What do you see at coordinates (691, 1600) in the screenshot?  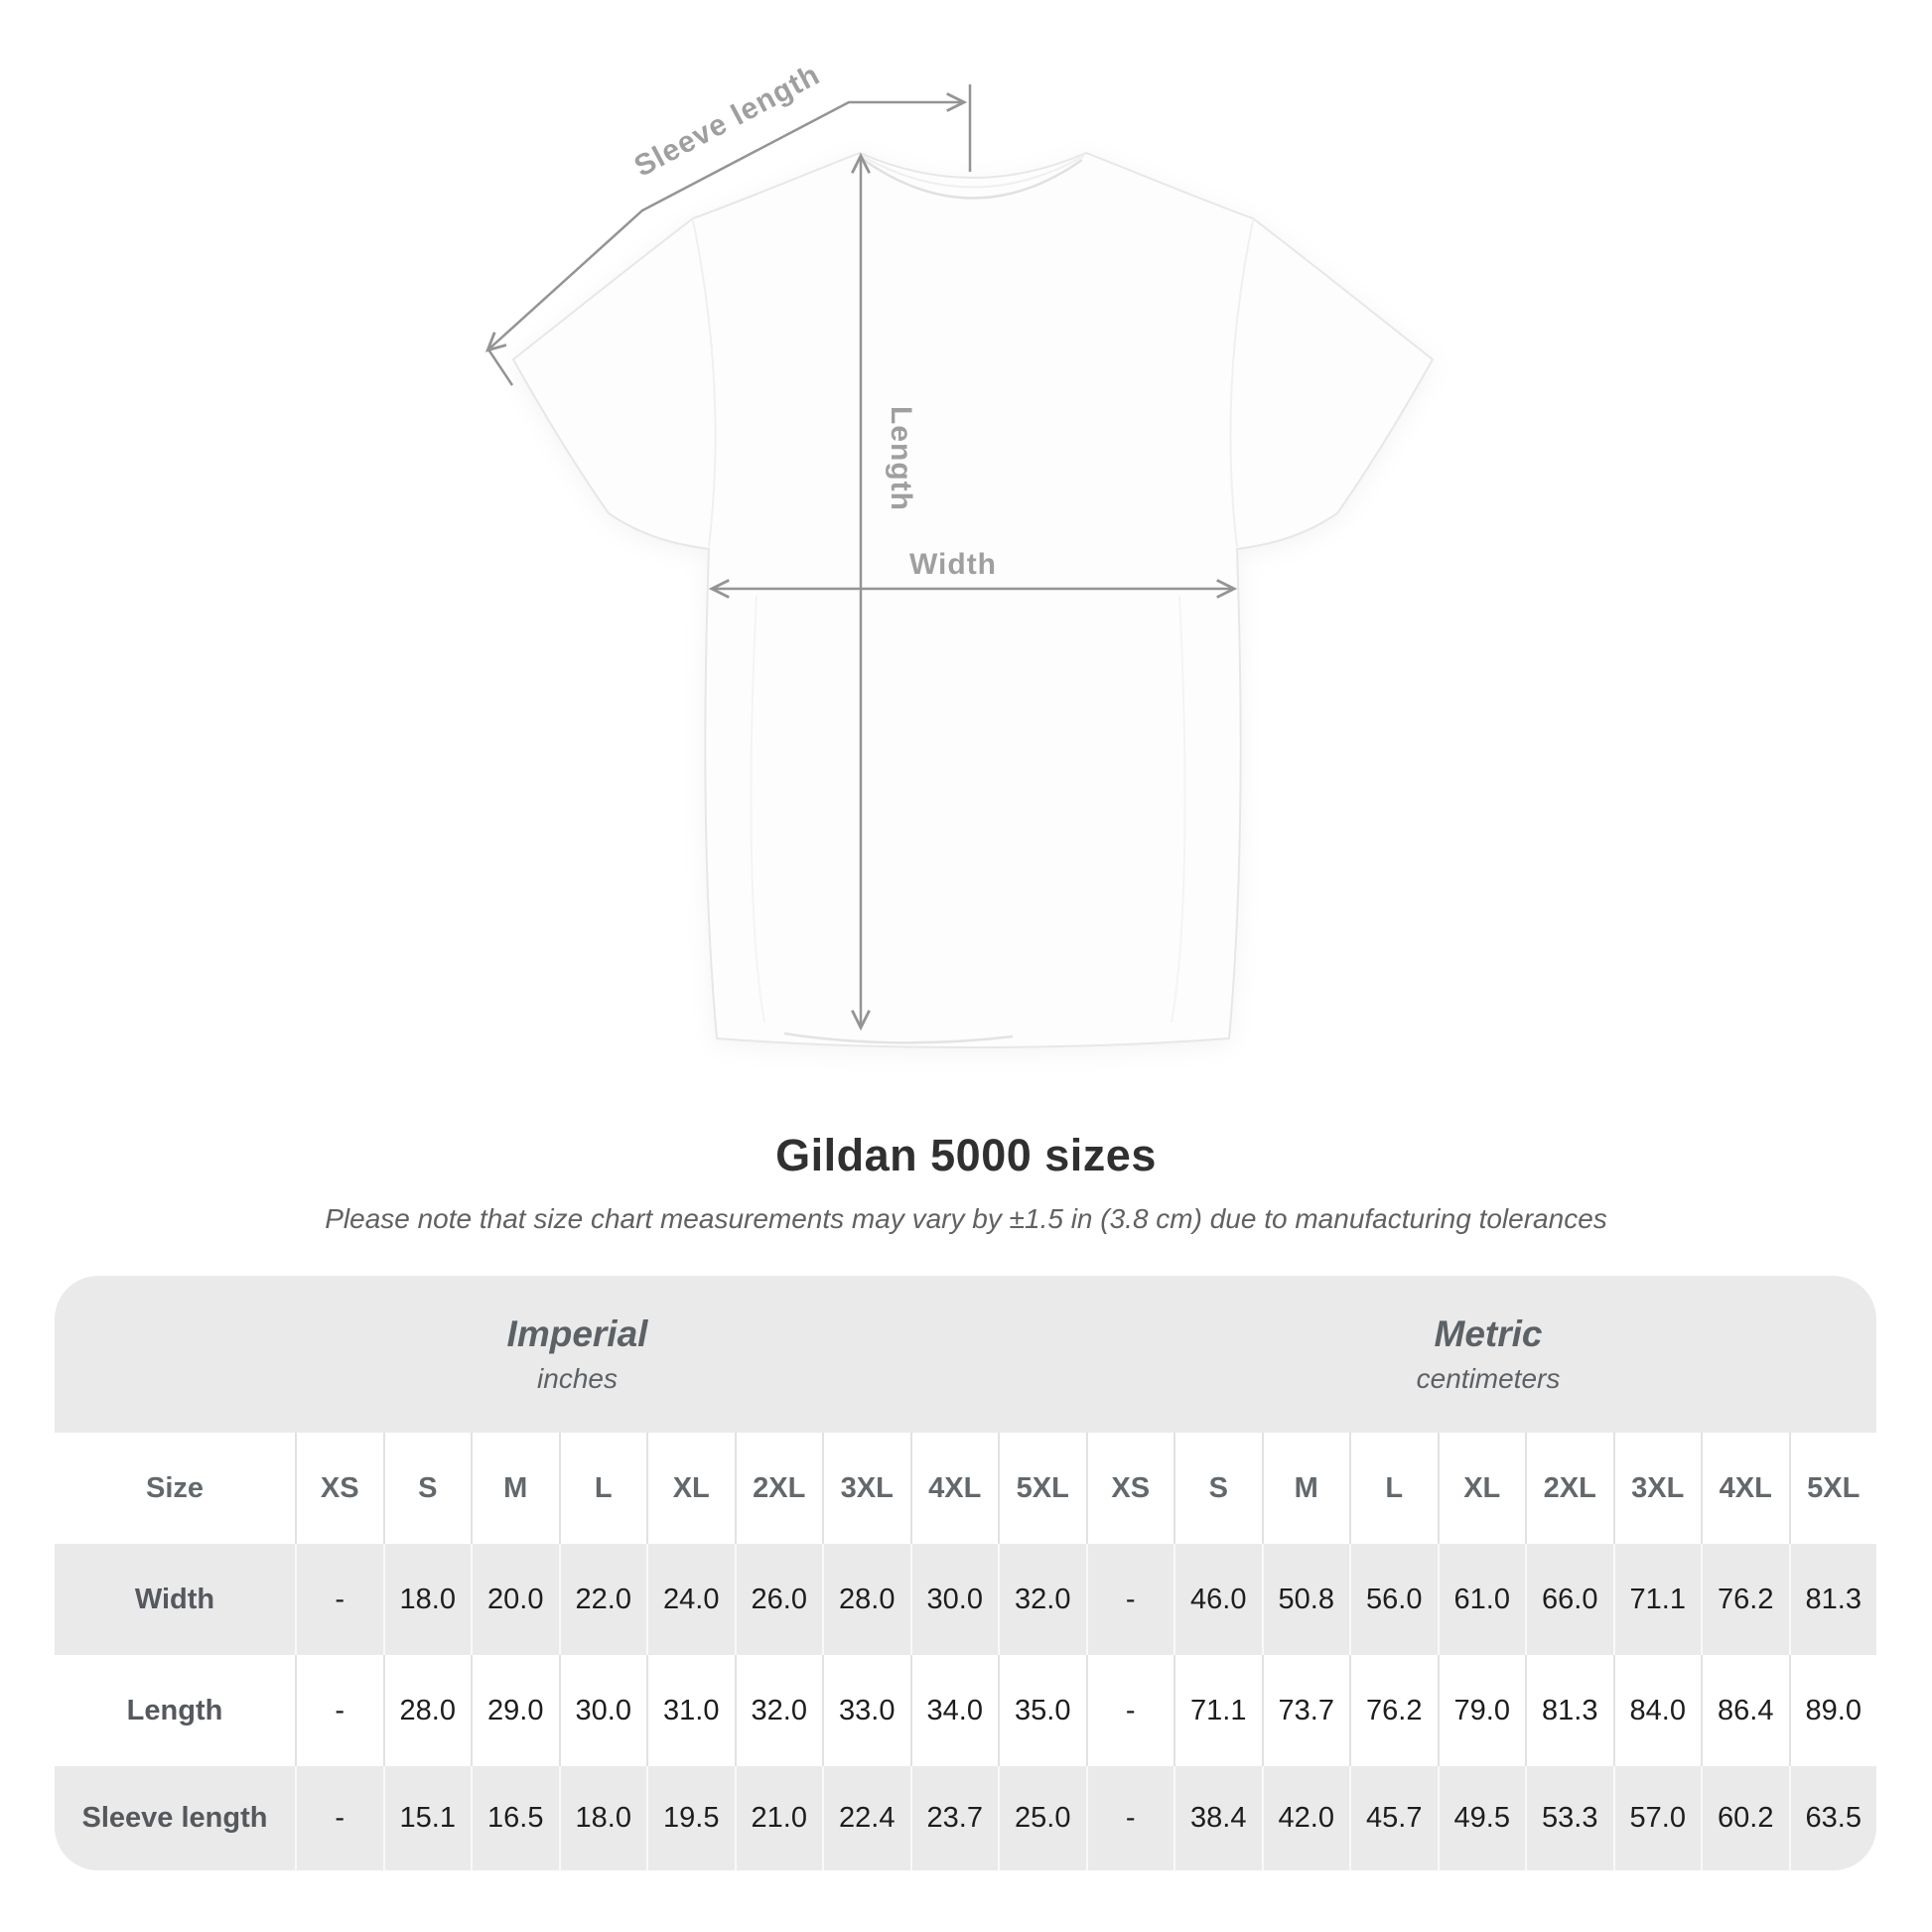 I see `table-cell: 24.0` at bounding box center [691, 1600].